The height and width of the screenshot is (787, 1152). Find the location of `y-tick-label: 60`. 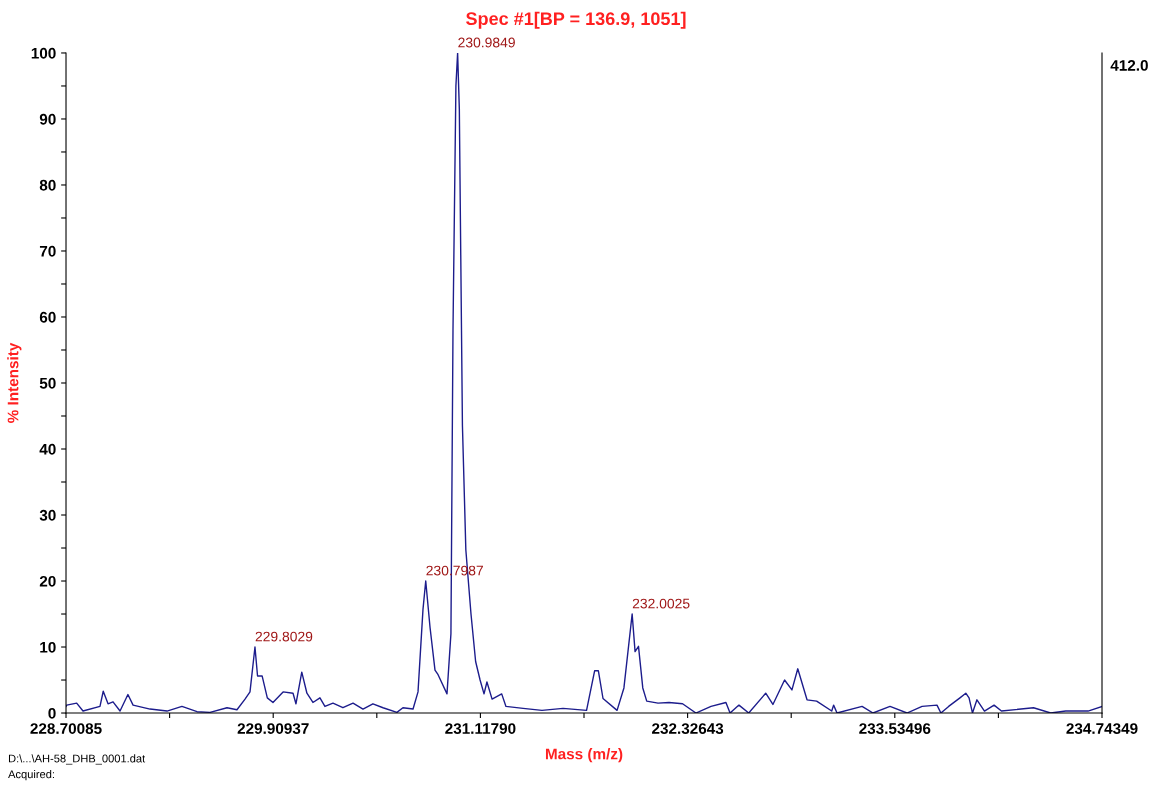

y-tick-label: 60 is located at coordinates (47, 317).